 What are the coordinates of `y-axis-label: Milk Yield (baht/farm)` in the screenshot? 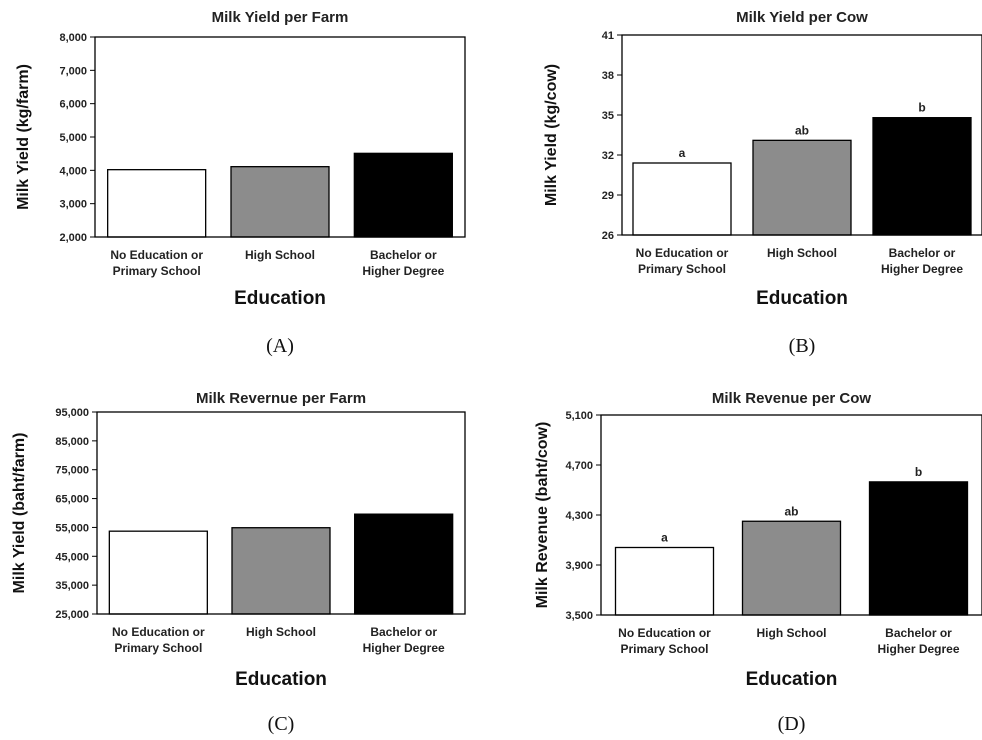 It's located at (19, 513).